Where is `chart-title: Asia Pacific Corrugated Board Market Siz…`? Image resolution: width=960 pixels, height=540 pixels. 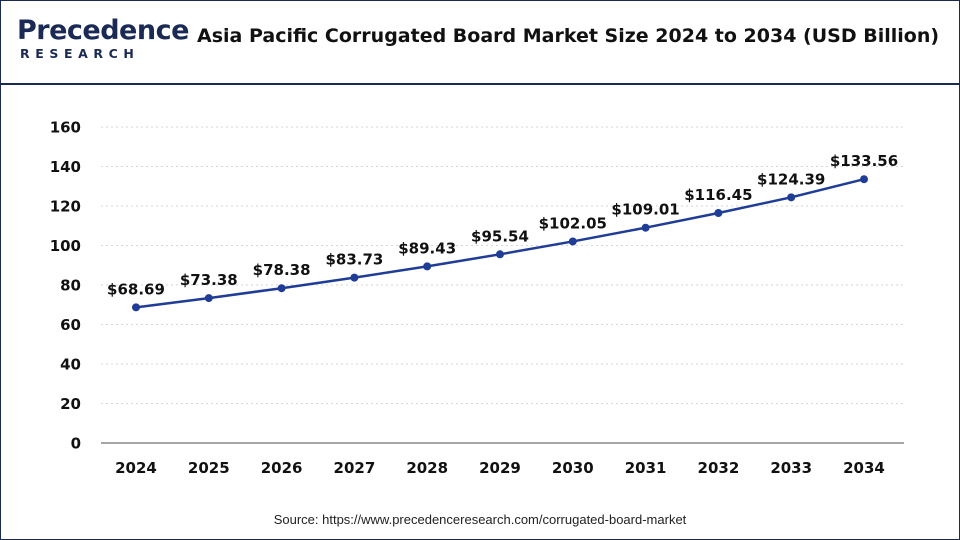
chart-title: Asia Pacific Corrugated Board Market Siz… is located at coordinates (568, 36).